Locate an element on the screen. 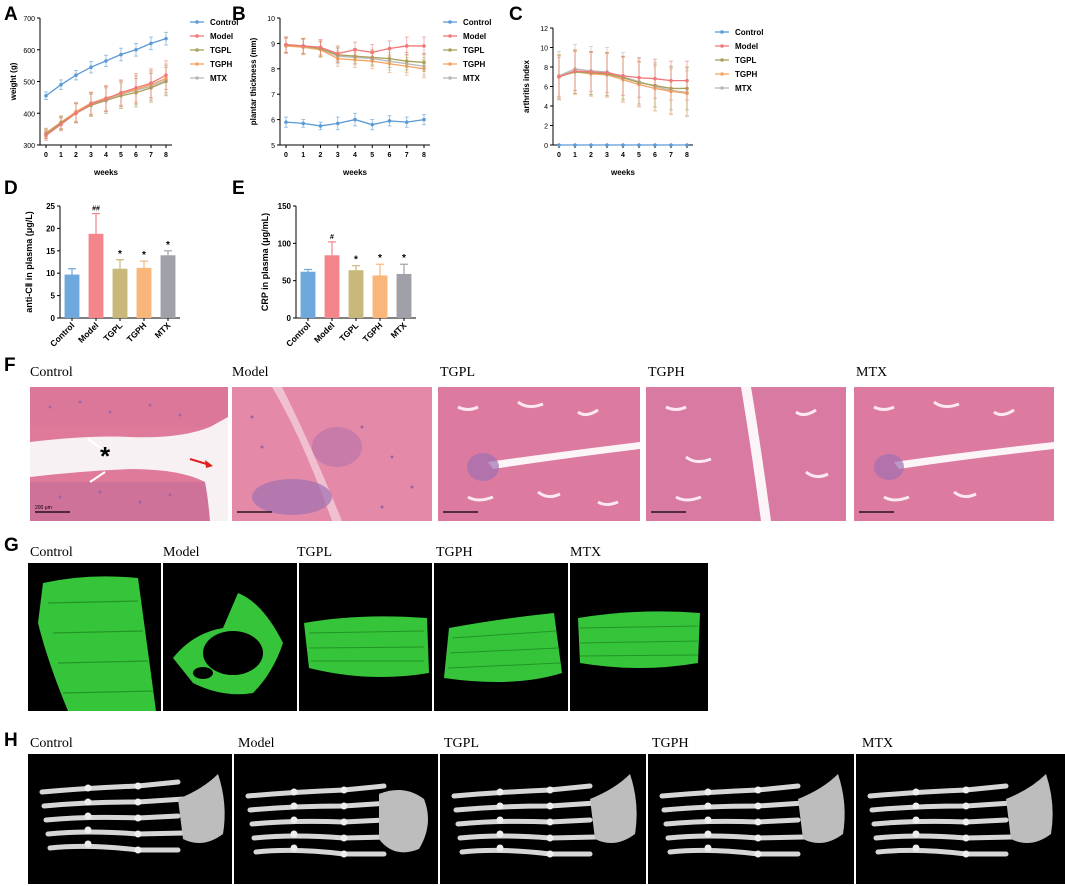  y-tick-label: 8 is located at coordinates (273, 70).